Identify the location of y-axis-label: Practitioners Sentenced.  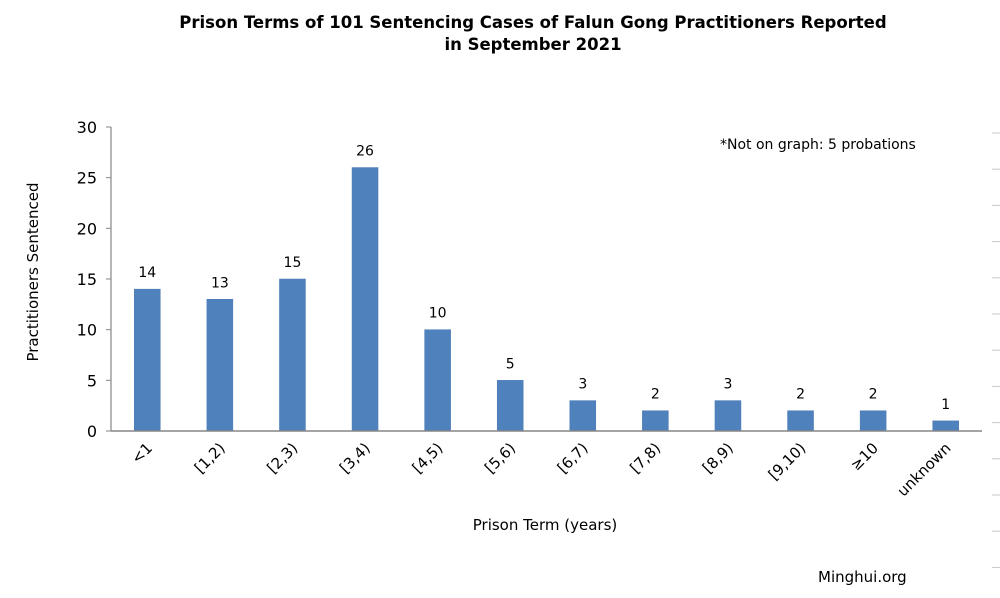
(33, 271).